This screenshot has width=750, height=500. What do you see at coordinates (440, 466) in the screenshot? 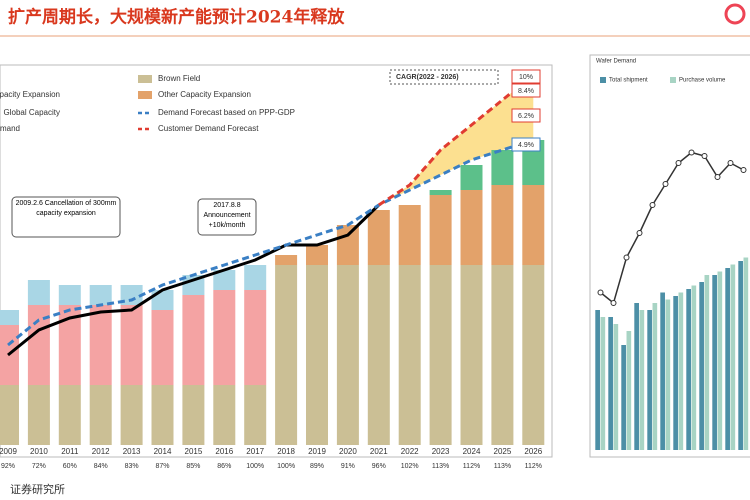
I see `row-label: 113%` at bounding box center [440, 466].